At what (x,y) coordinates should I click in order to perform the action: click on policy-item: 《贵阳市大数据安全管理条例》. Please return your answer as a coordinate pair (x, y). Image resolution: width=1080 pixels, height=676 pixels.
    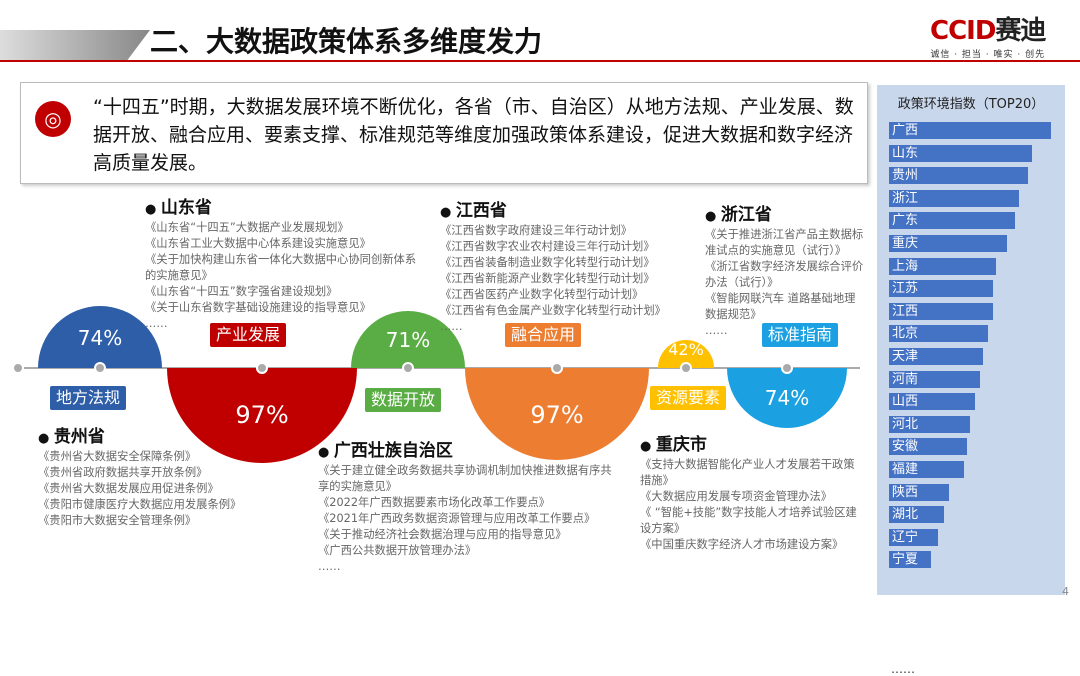
    Looking at the image, I should click on (117, 520).